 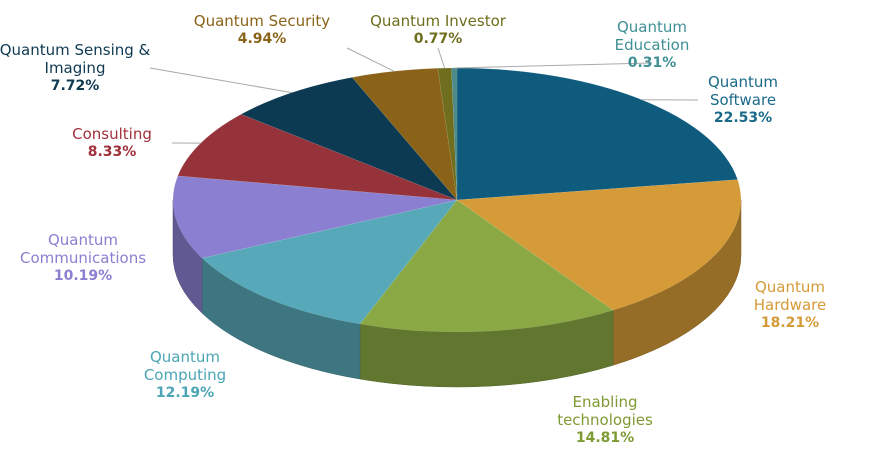 I want to click on slice-label: Quantum Investor 0.77%, so click(x=438, y=30).